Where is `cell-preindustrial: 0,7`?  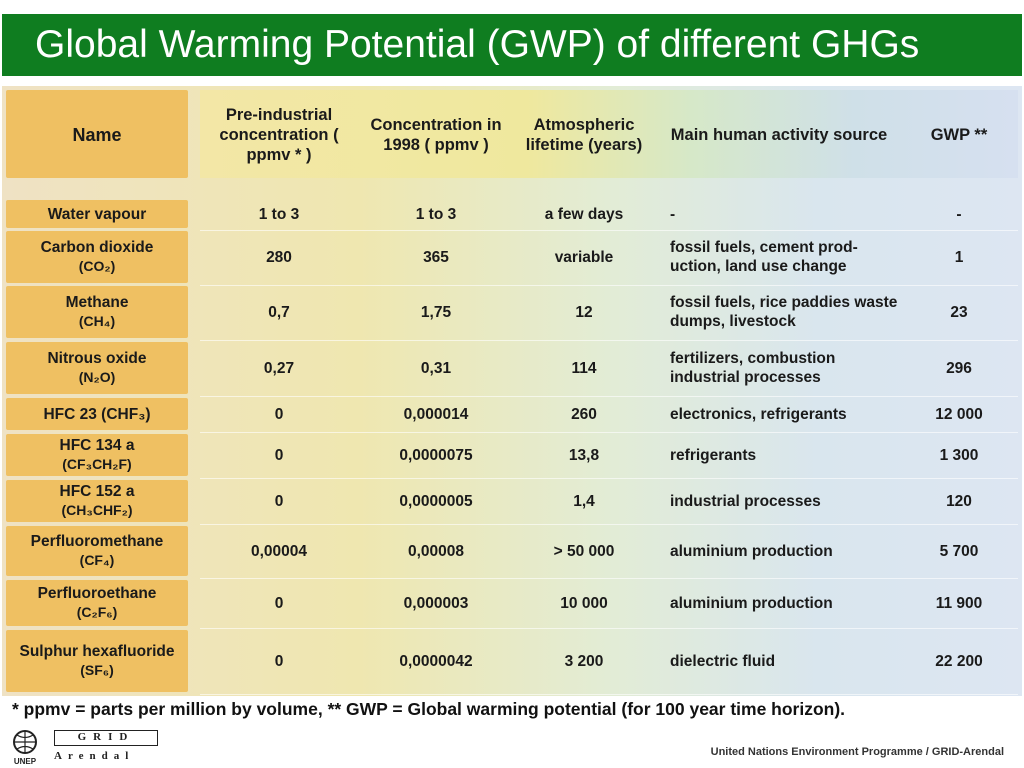 cell-preindustrial: 0,7 is located at coordinates (279, 312).